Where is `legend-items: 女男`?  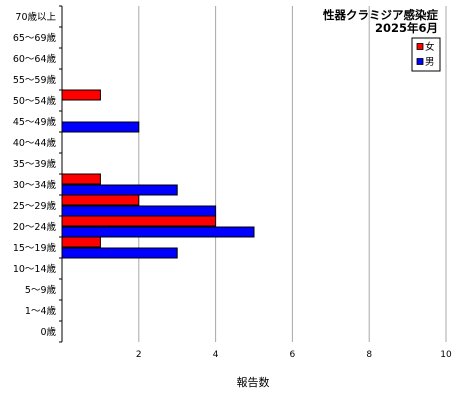 legend-items: 女男 is located at coordinates (425, 54).